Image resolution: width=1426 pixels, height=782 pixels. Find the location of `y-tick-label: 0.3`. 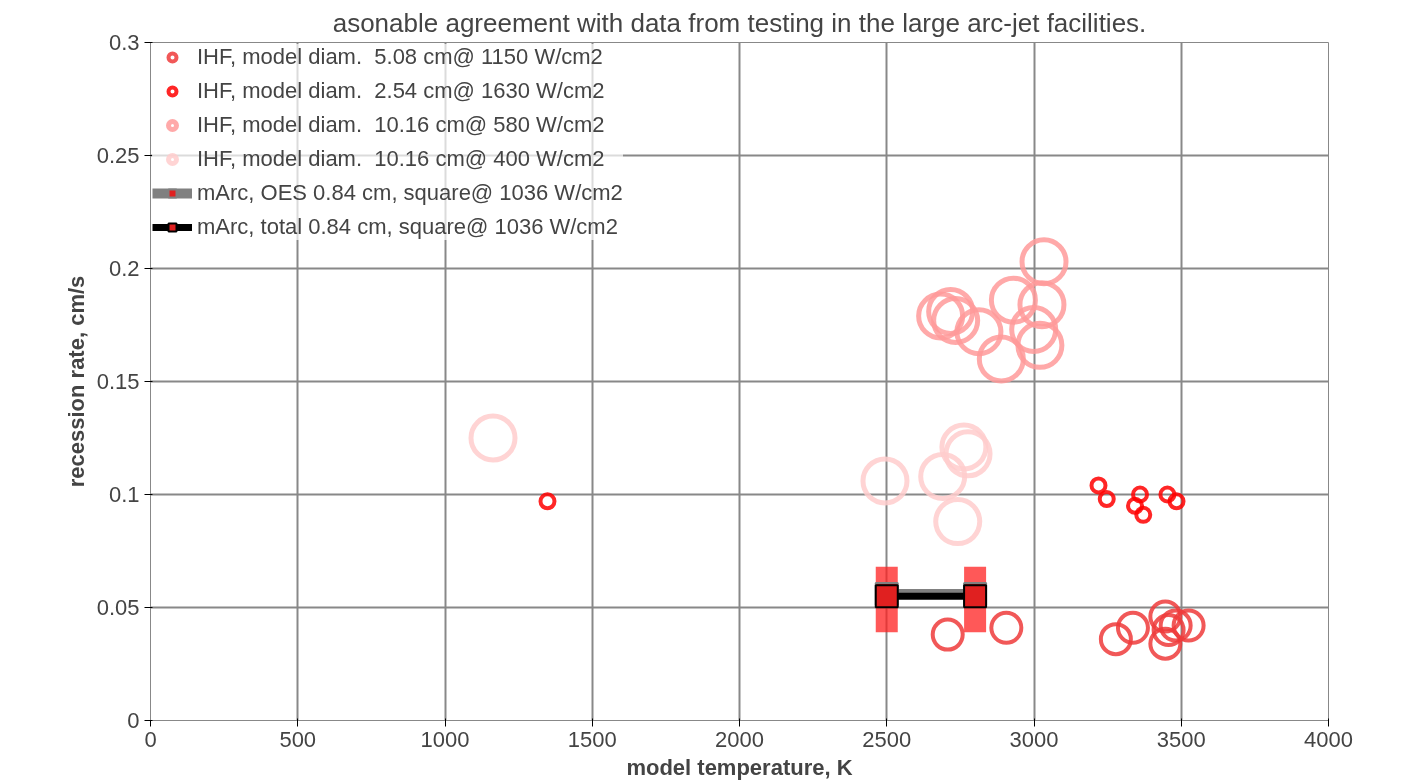

y-tick-label: 0.3 is located at coordinates (124, 42).